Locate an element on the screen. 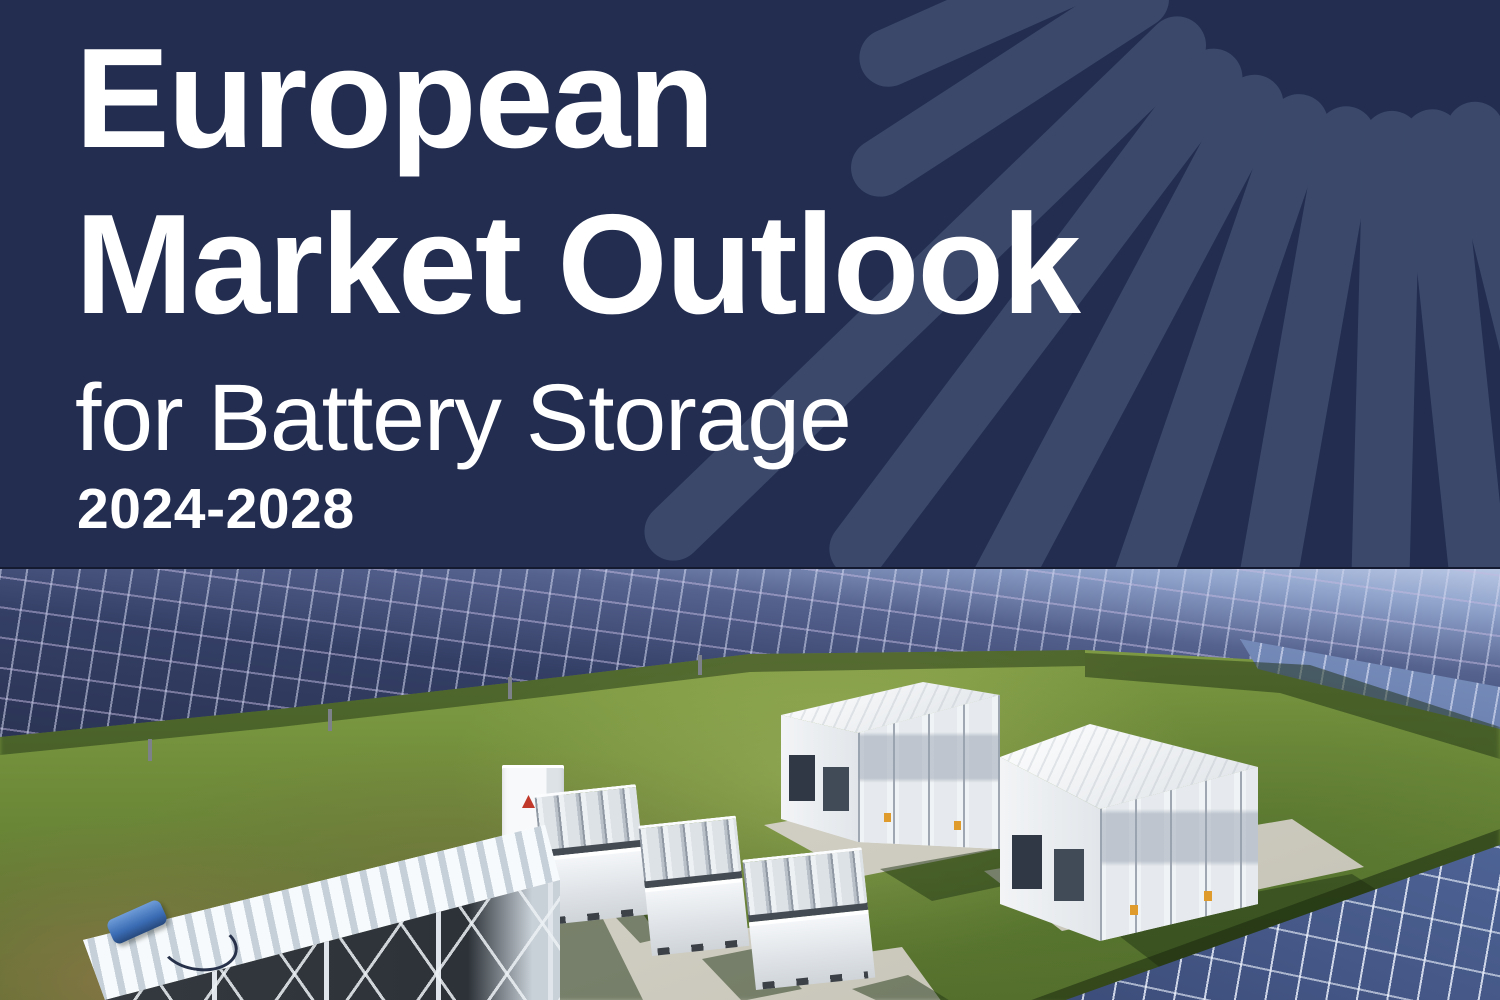 Image resolution: width=1500 pixels, height=1000 pixels. battery-container-end is located at coordinates (819, 778).